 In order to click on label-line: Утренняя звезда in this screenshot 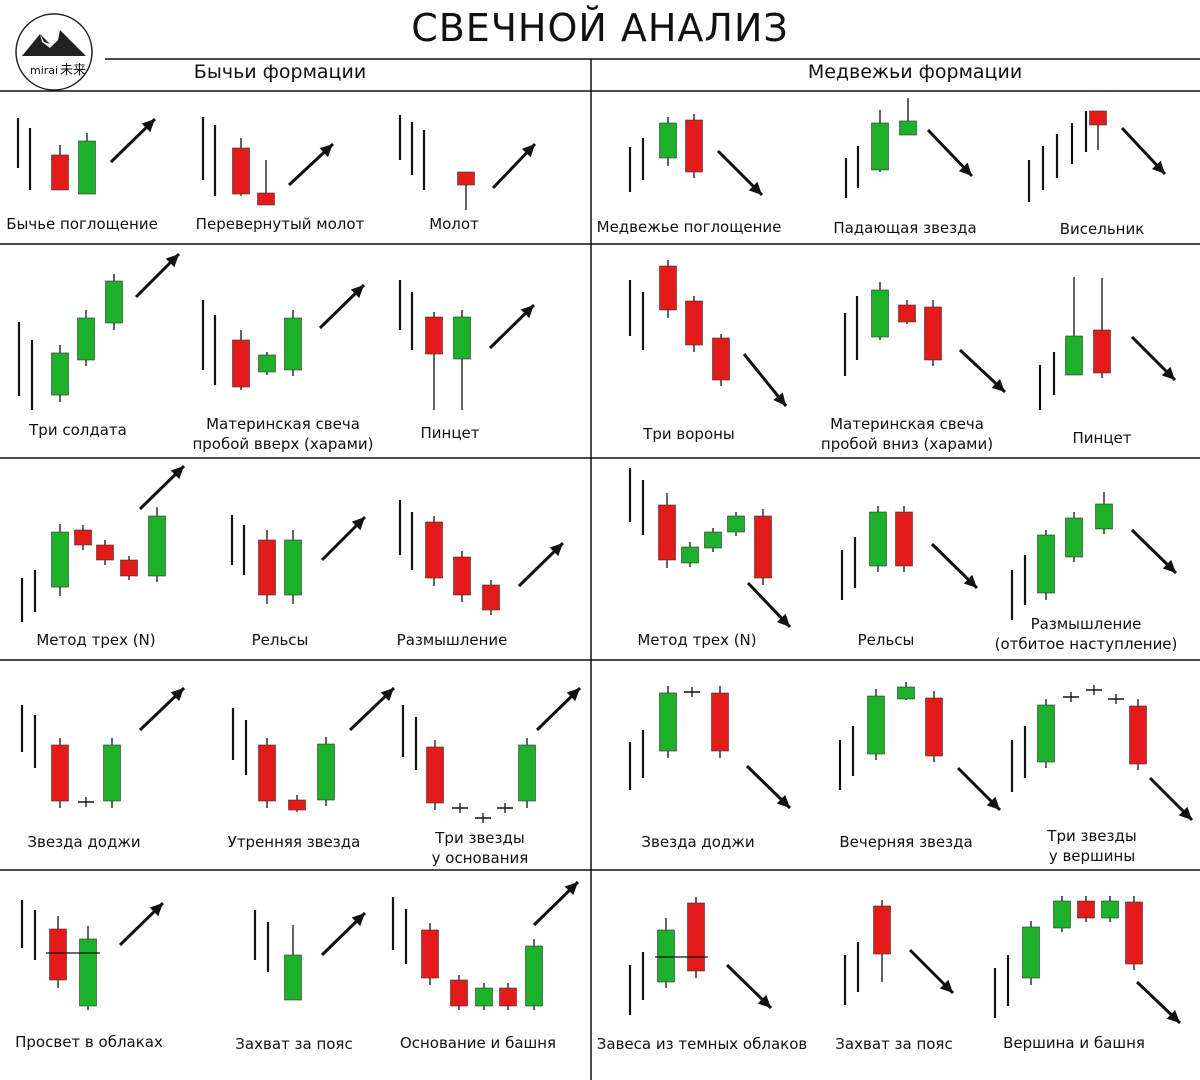, I will do `click(294, 842)`.